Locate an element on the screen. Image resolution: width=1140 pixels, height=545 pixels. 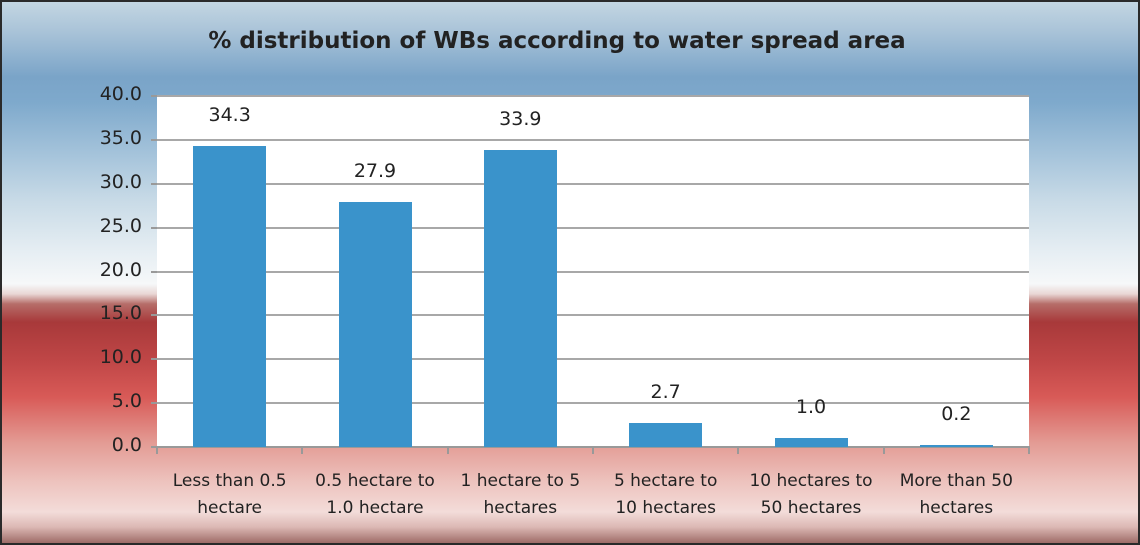
y-tick-label: 5.0 is located at coordinates (126, 401).